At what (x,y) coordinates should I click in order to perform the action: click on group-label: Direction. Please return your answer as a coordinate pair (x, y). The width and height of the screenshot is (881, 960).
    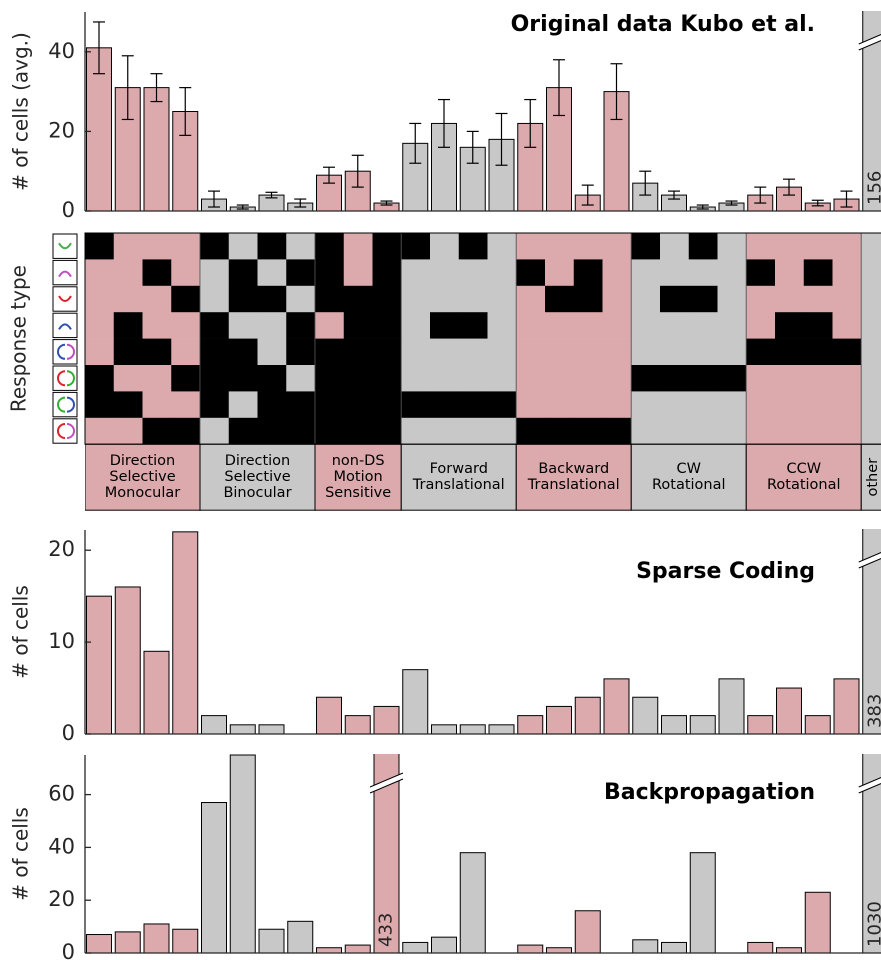
    Looking at the image, I should click on (258, 461).